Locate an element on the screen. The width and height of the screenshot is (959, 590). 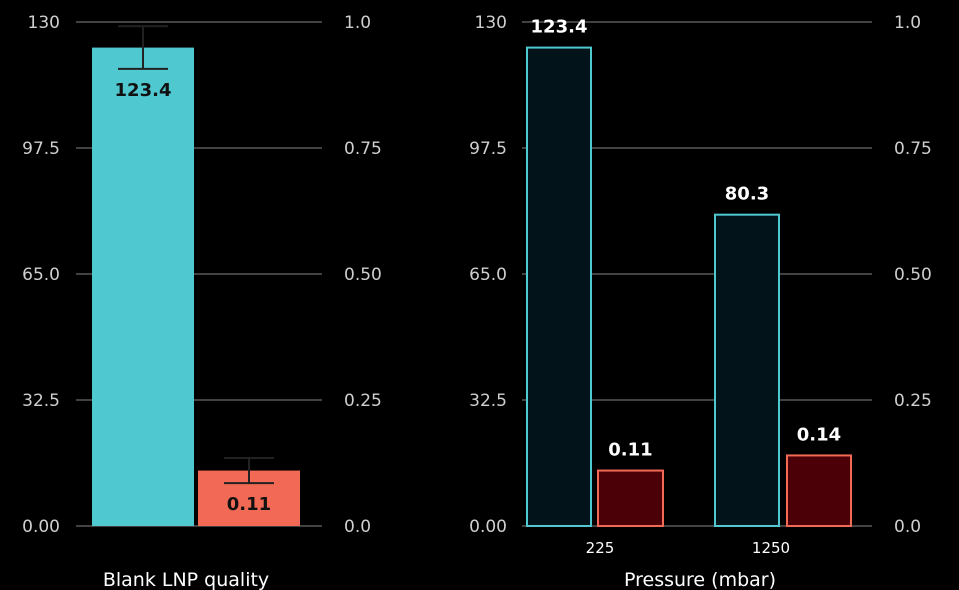
x-axis-label: Blank LNP quality is located at coordinates (186, 579).